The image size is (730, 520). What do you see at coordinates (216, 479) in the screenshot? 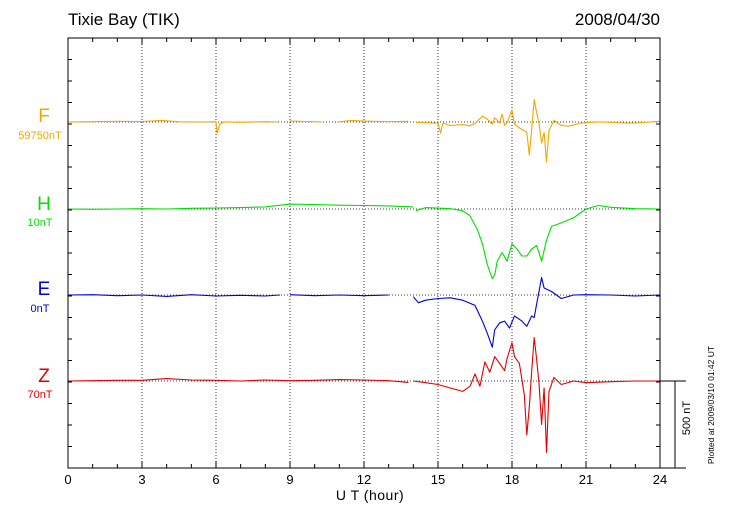
I see `x-tick-label: 6` at bounding box center [216, 479].